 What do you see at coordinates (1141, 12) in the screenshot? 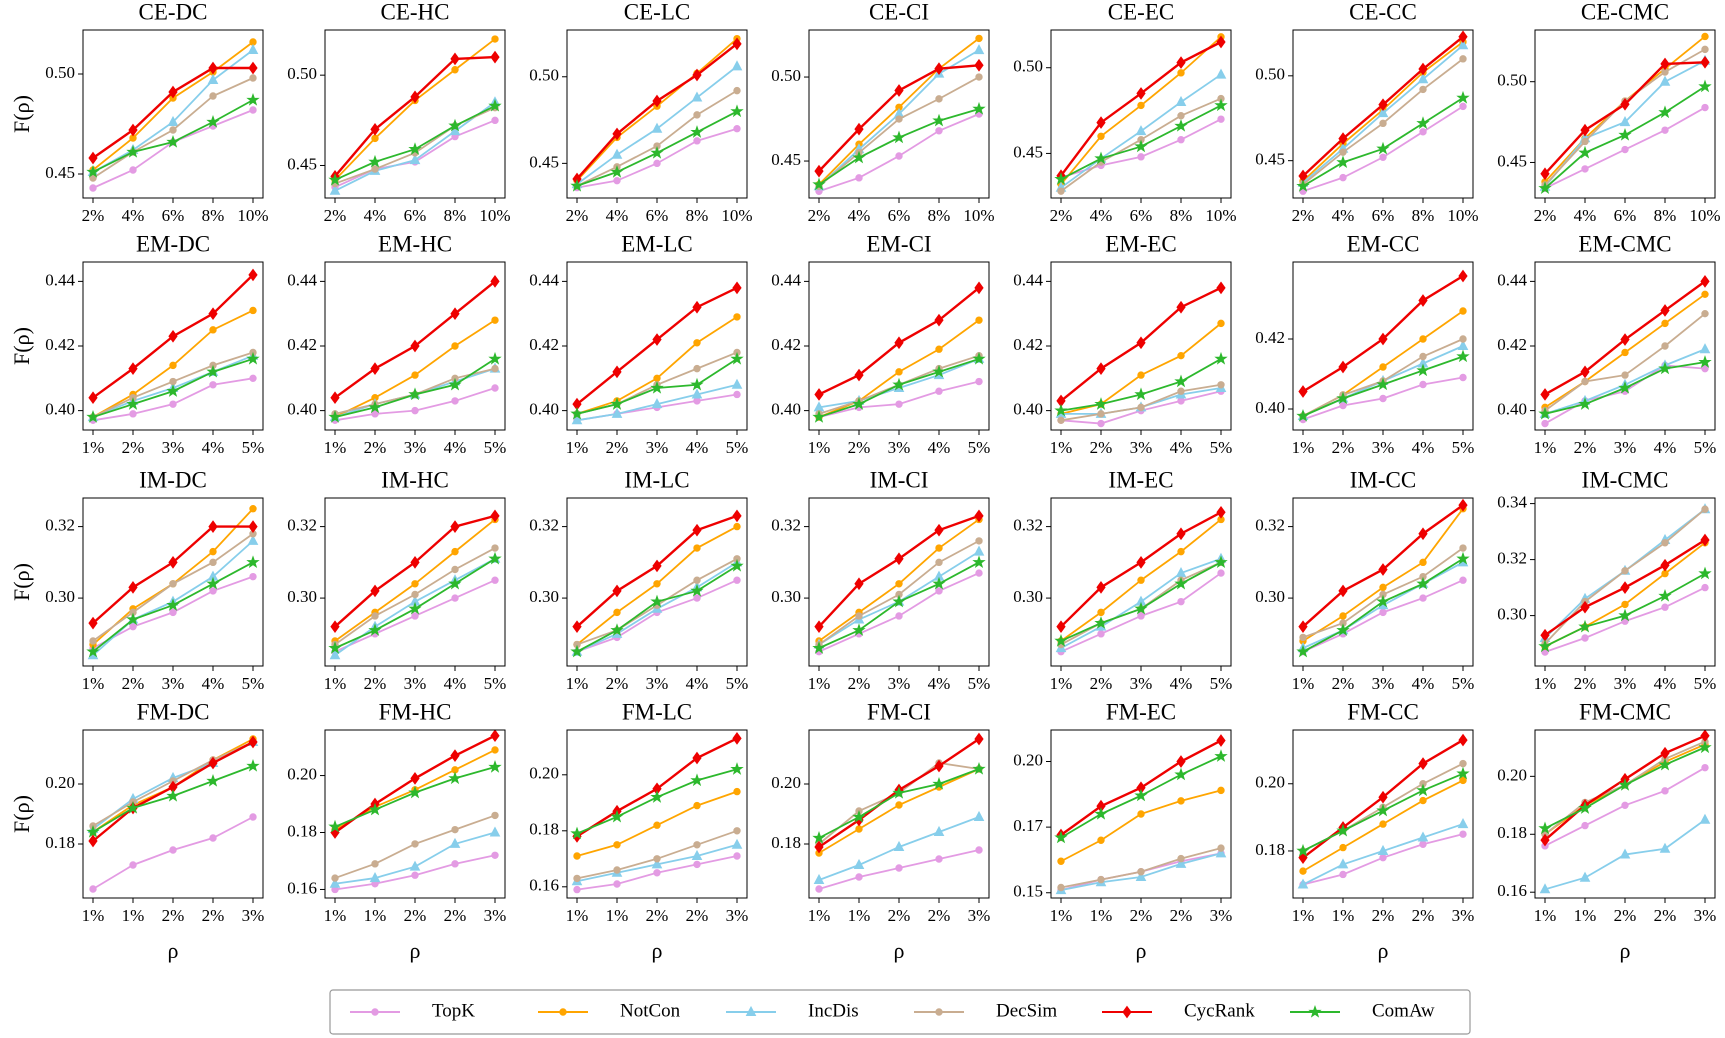
I see `subplot-title: CE-EC` at bounding box center [1141, 12].